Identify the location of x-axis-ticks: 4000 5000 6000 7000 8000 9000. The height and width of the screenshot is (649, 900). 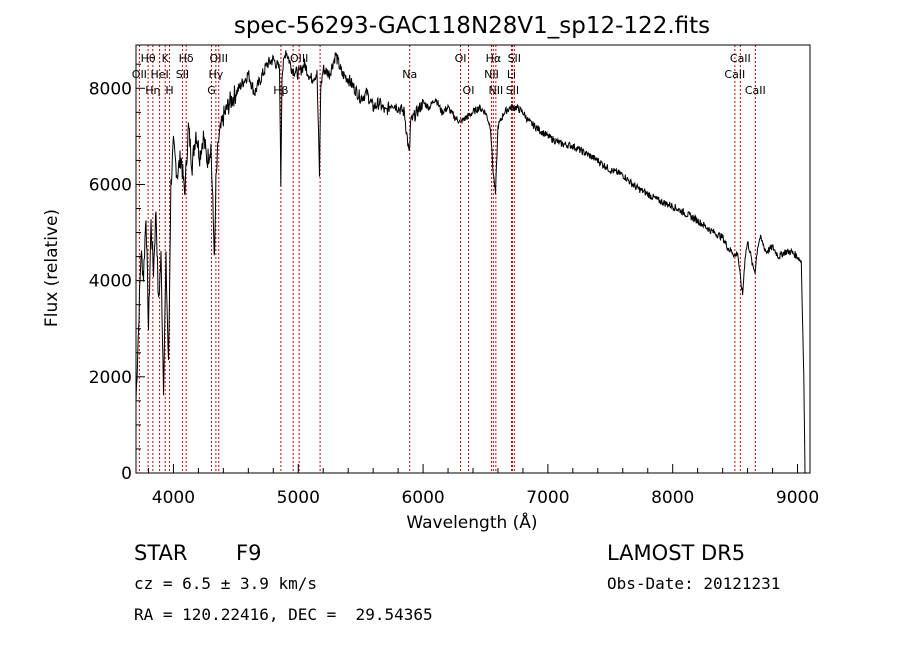
(483, 486).